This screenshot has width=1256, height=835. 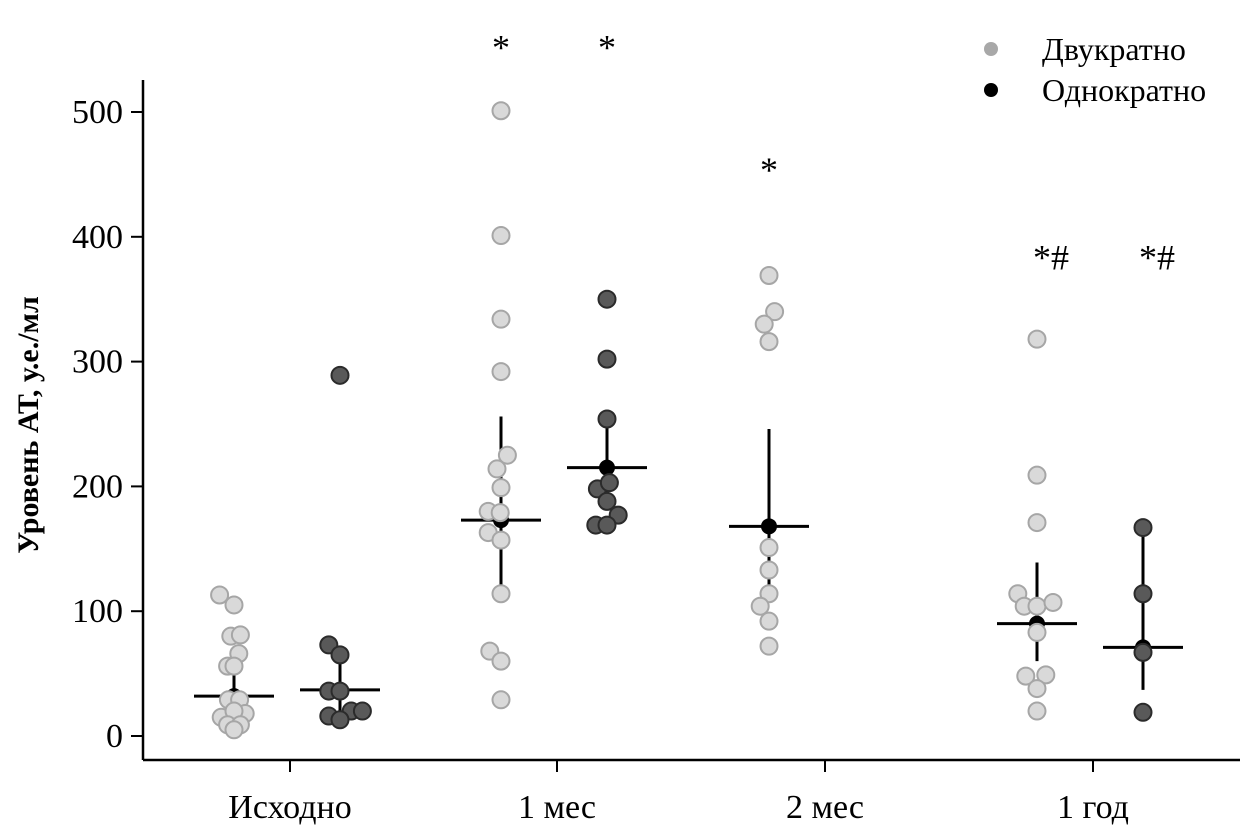 I want to click on x-tick-label: 1 мес, so click(x=557, y=807).